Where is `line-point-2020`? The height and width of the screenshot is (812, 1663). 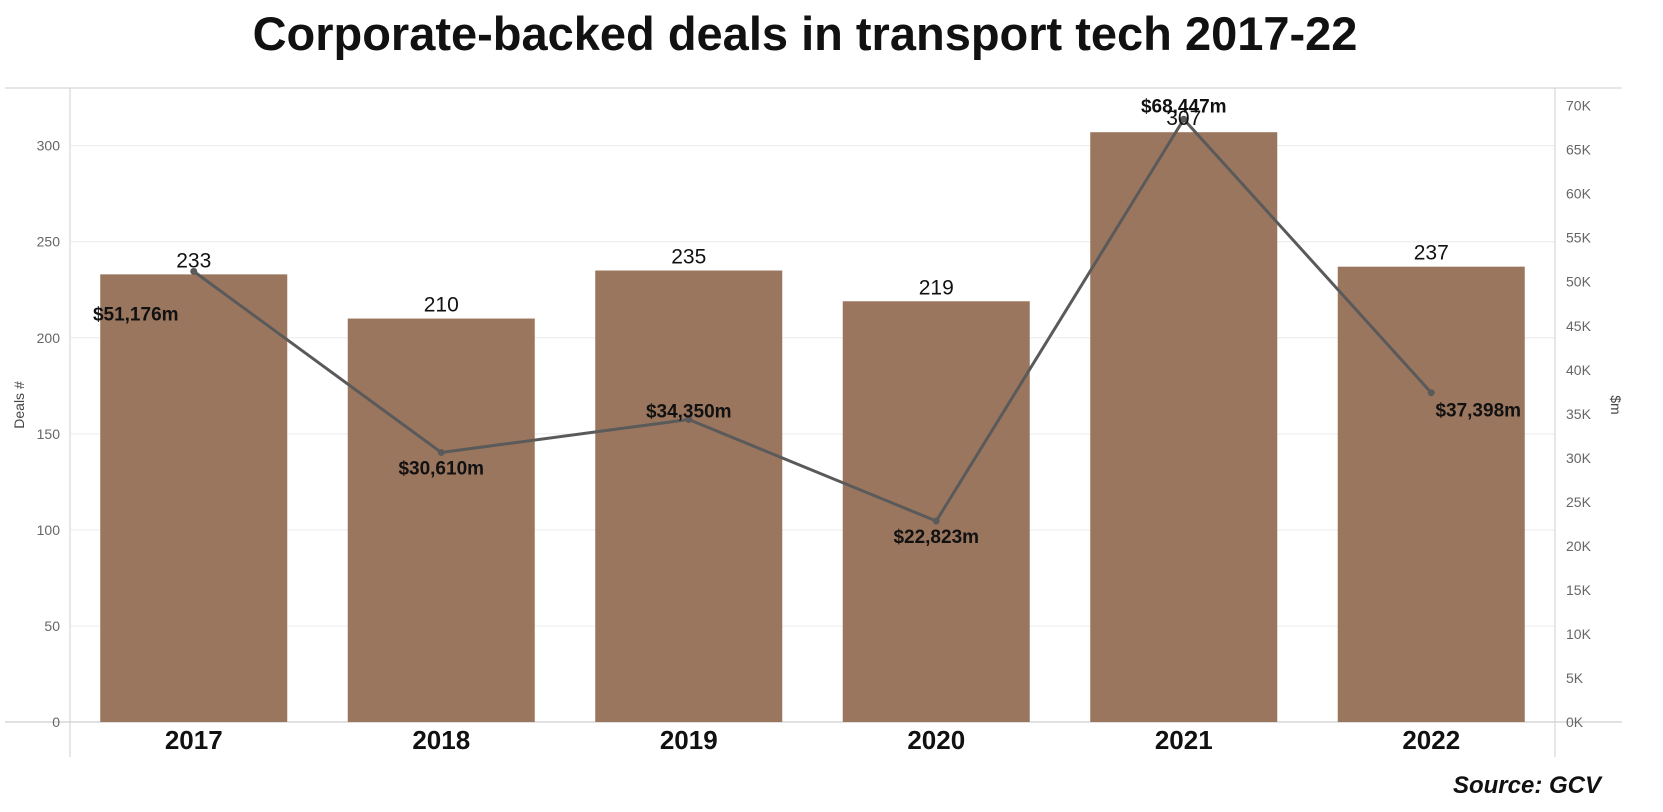
line-point-2020 is located at coordinates (936, 521).